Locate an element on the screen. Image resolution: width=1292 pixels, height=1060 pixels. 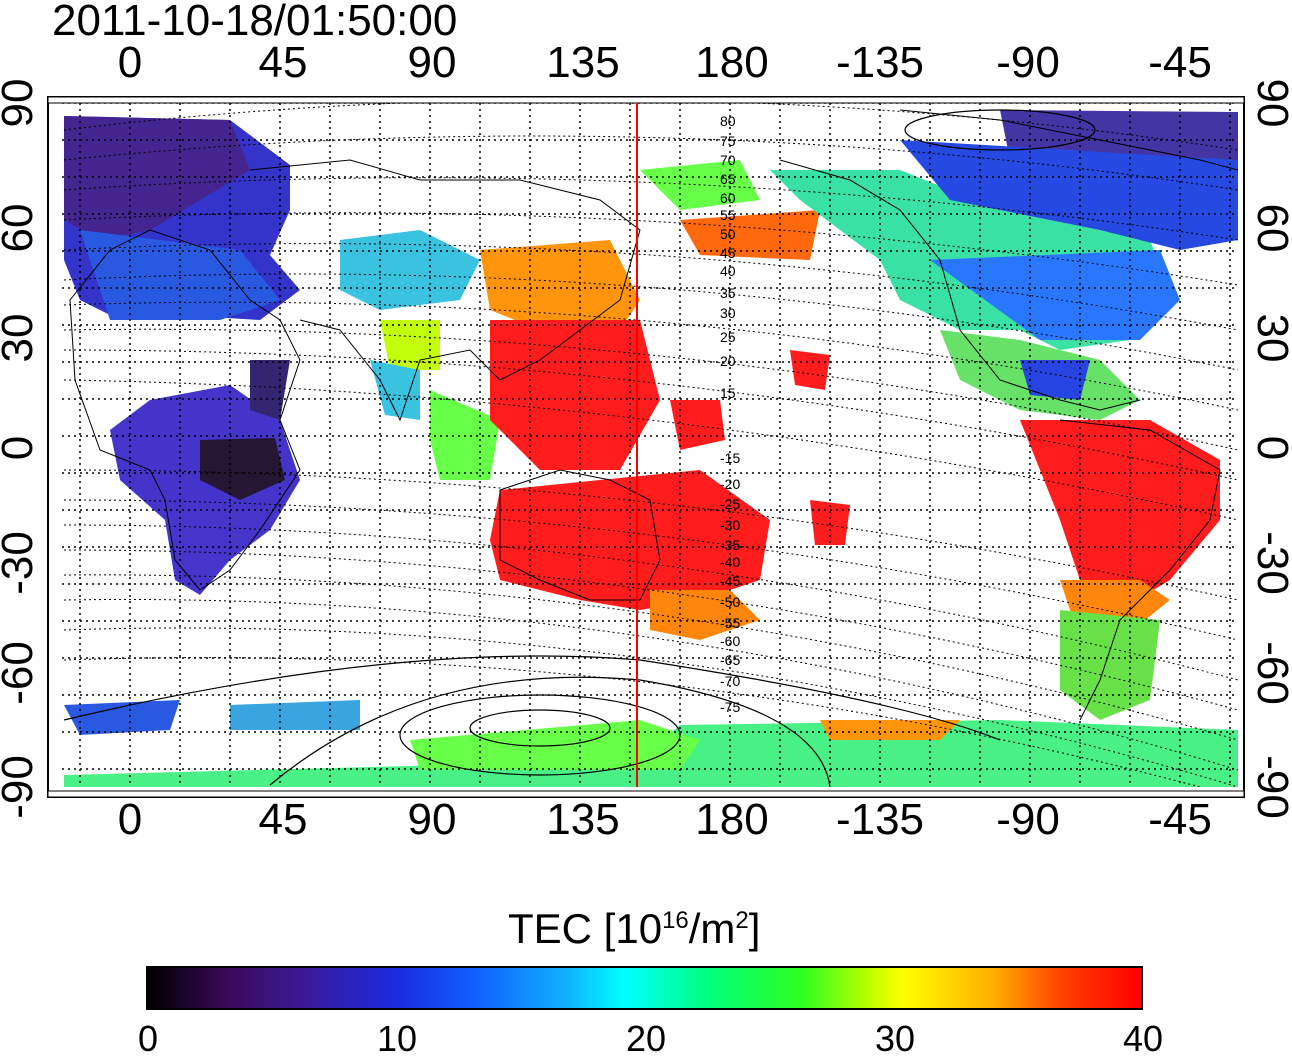
colorbar-tick-label: 40 is located at coordinates (1143, 1038).